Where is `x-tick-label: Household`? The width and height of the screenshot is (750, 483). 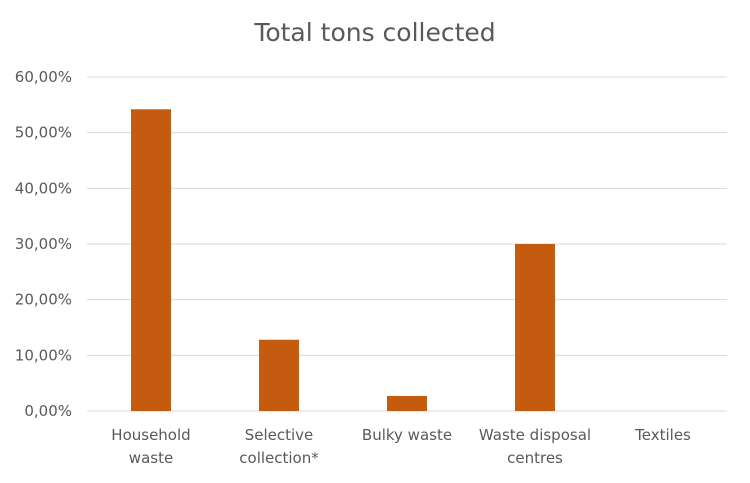 x-tick-label: Household is located at coordinates (150, 435).